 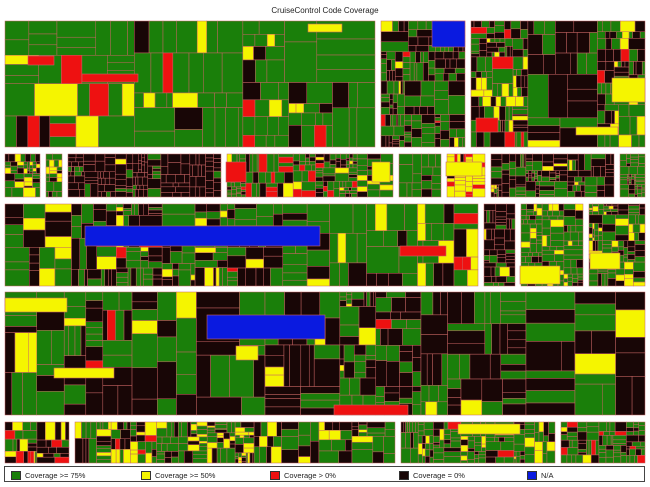 I want to click on diagram-title: CruiseControl Code Coverage, so click(x=325, y=10).